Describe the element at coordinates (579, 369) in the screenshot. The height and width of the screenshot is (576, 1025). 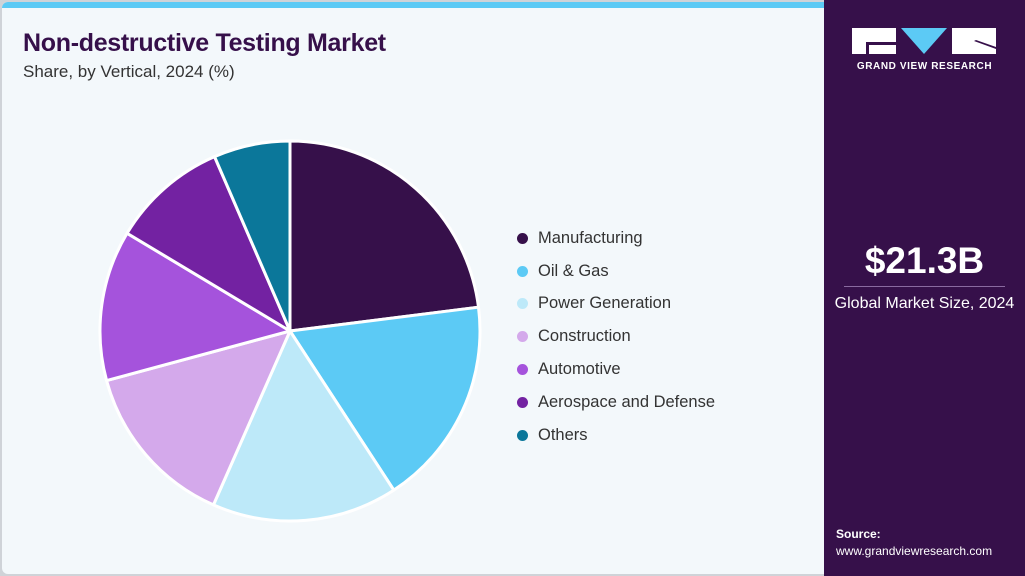
I see `legend-label: Automotive` at that location.